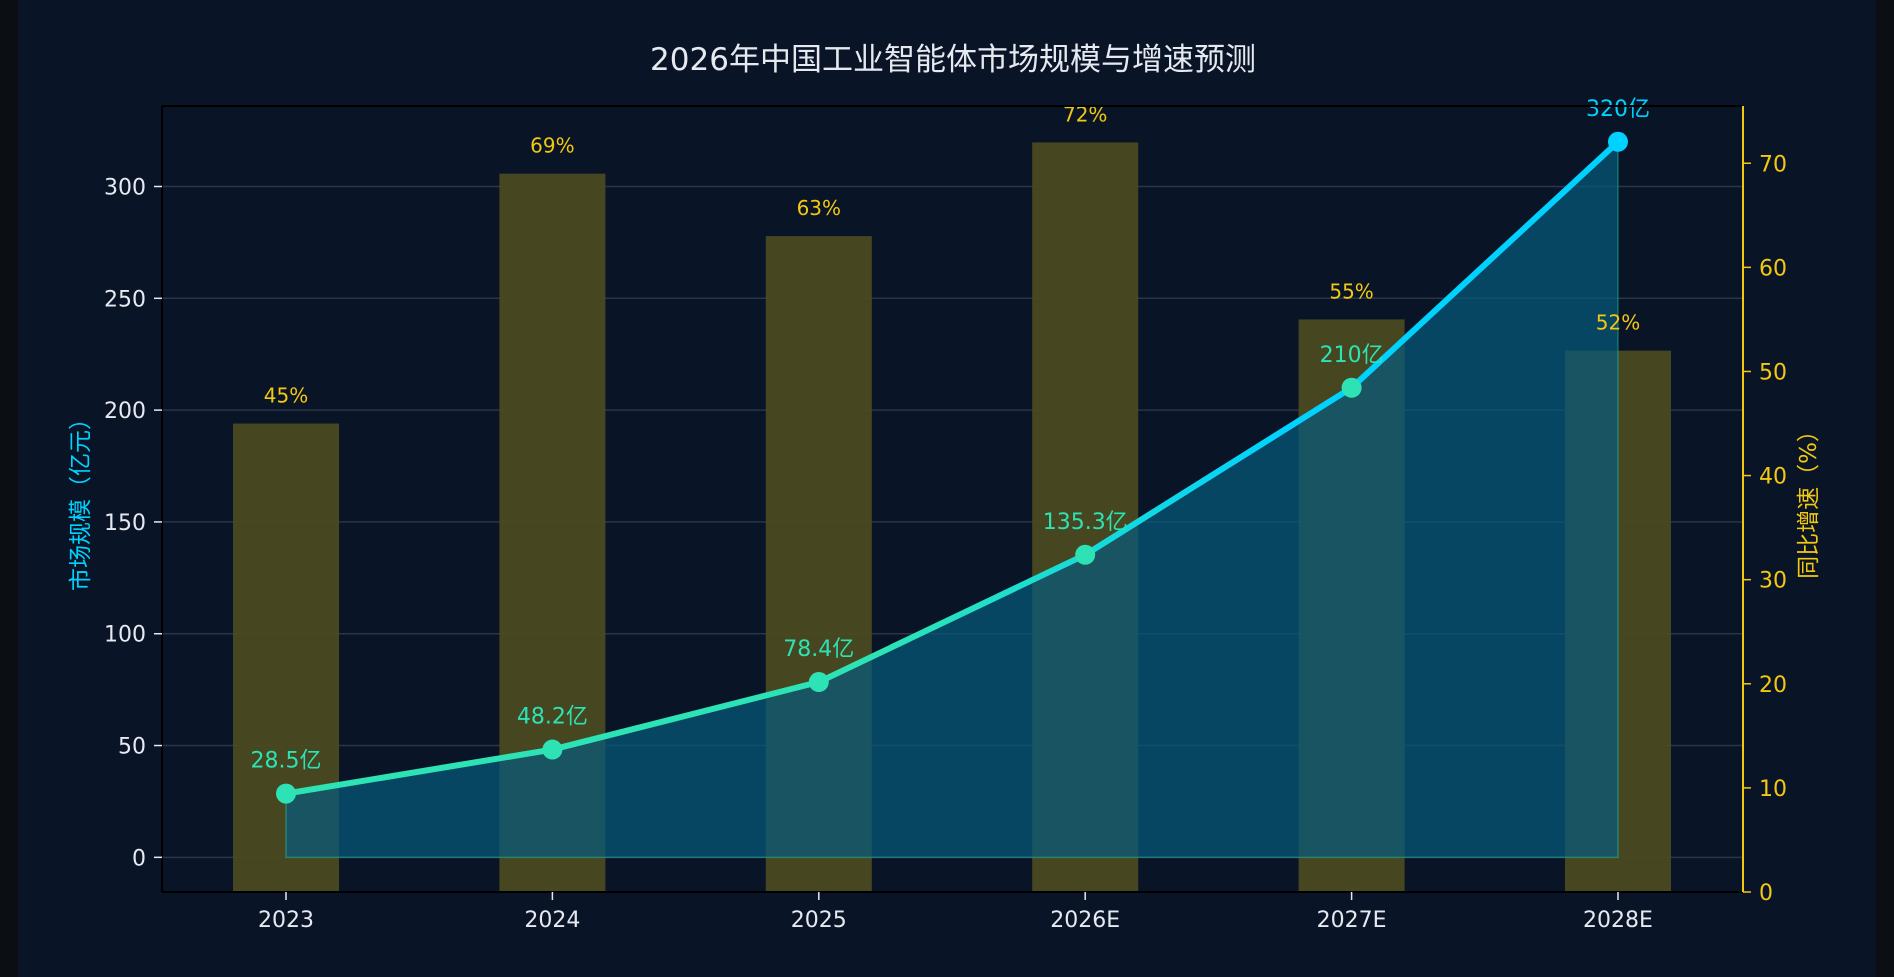 The height and width of the screenshot is (977, 1894). Describe the element at coordinates (1773, 685) in the screenshot. I see `y2-tick-label: 20` at that location.